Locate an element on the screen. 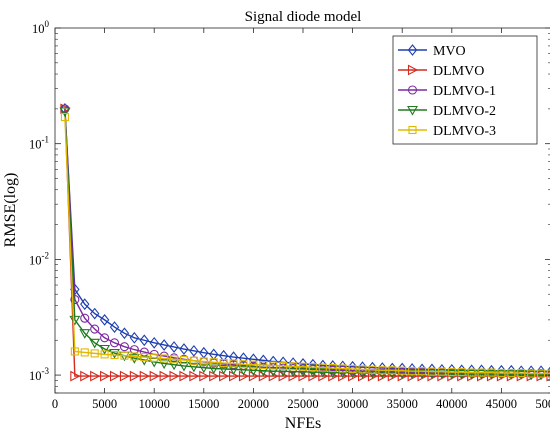  x-tick-label: 0 is located at coordinates (55, 404).